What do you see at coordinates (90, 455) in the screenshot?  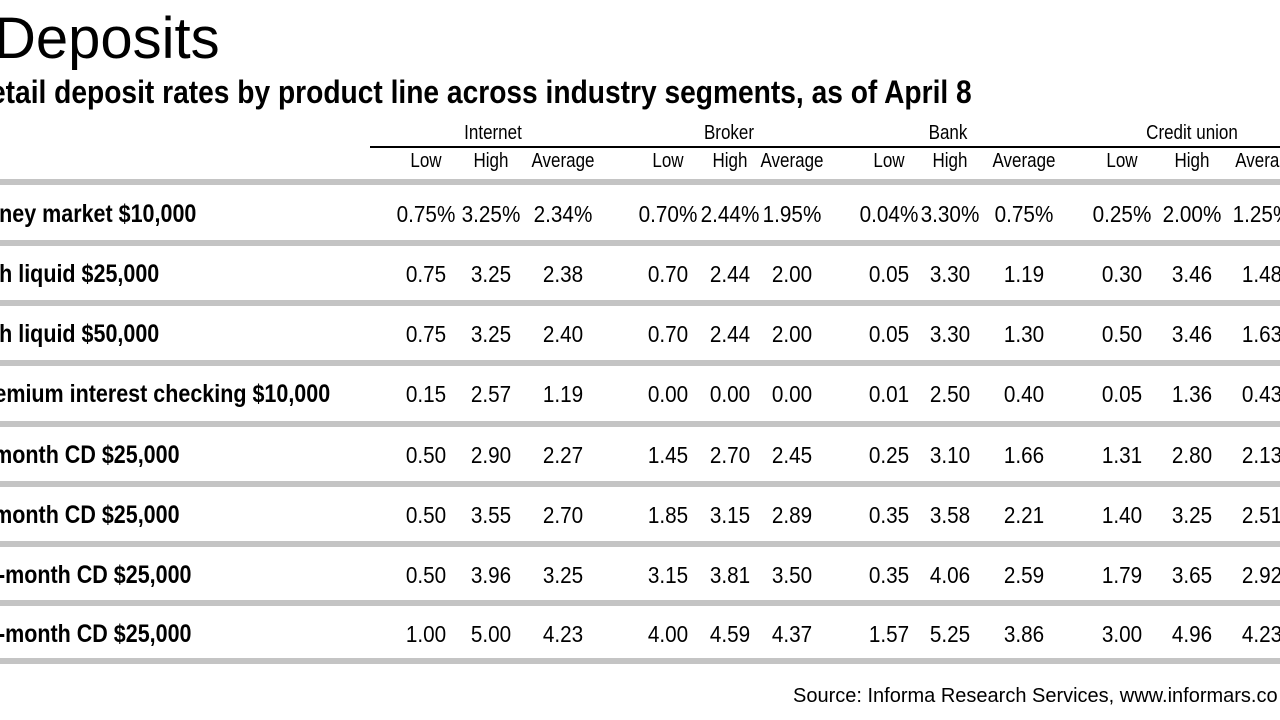 I see `row-label: -month CD $25,000` at bounding box center [90, 455].